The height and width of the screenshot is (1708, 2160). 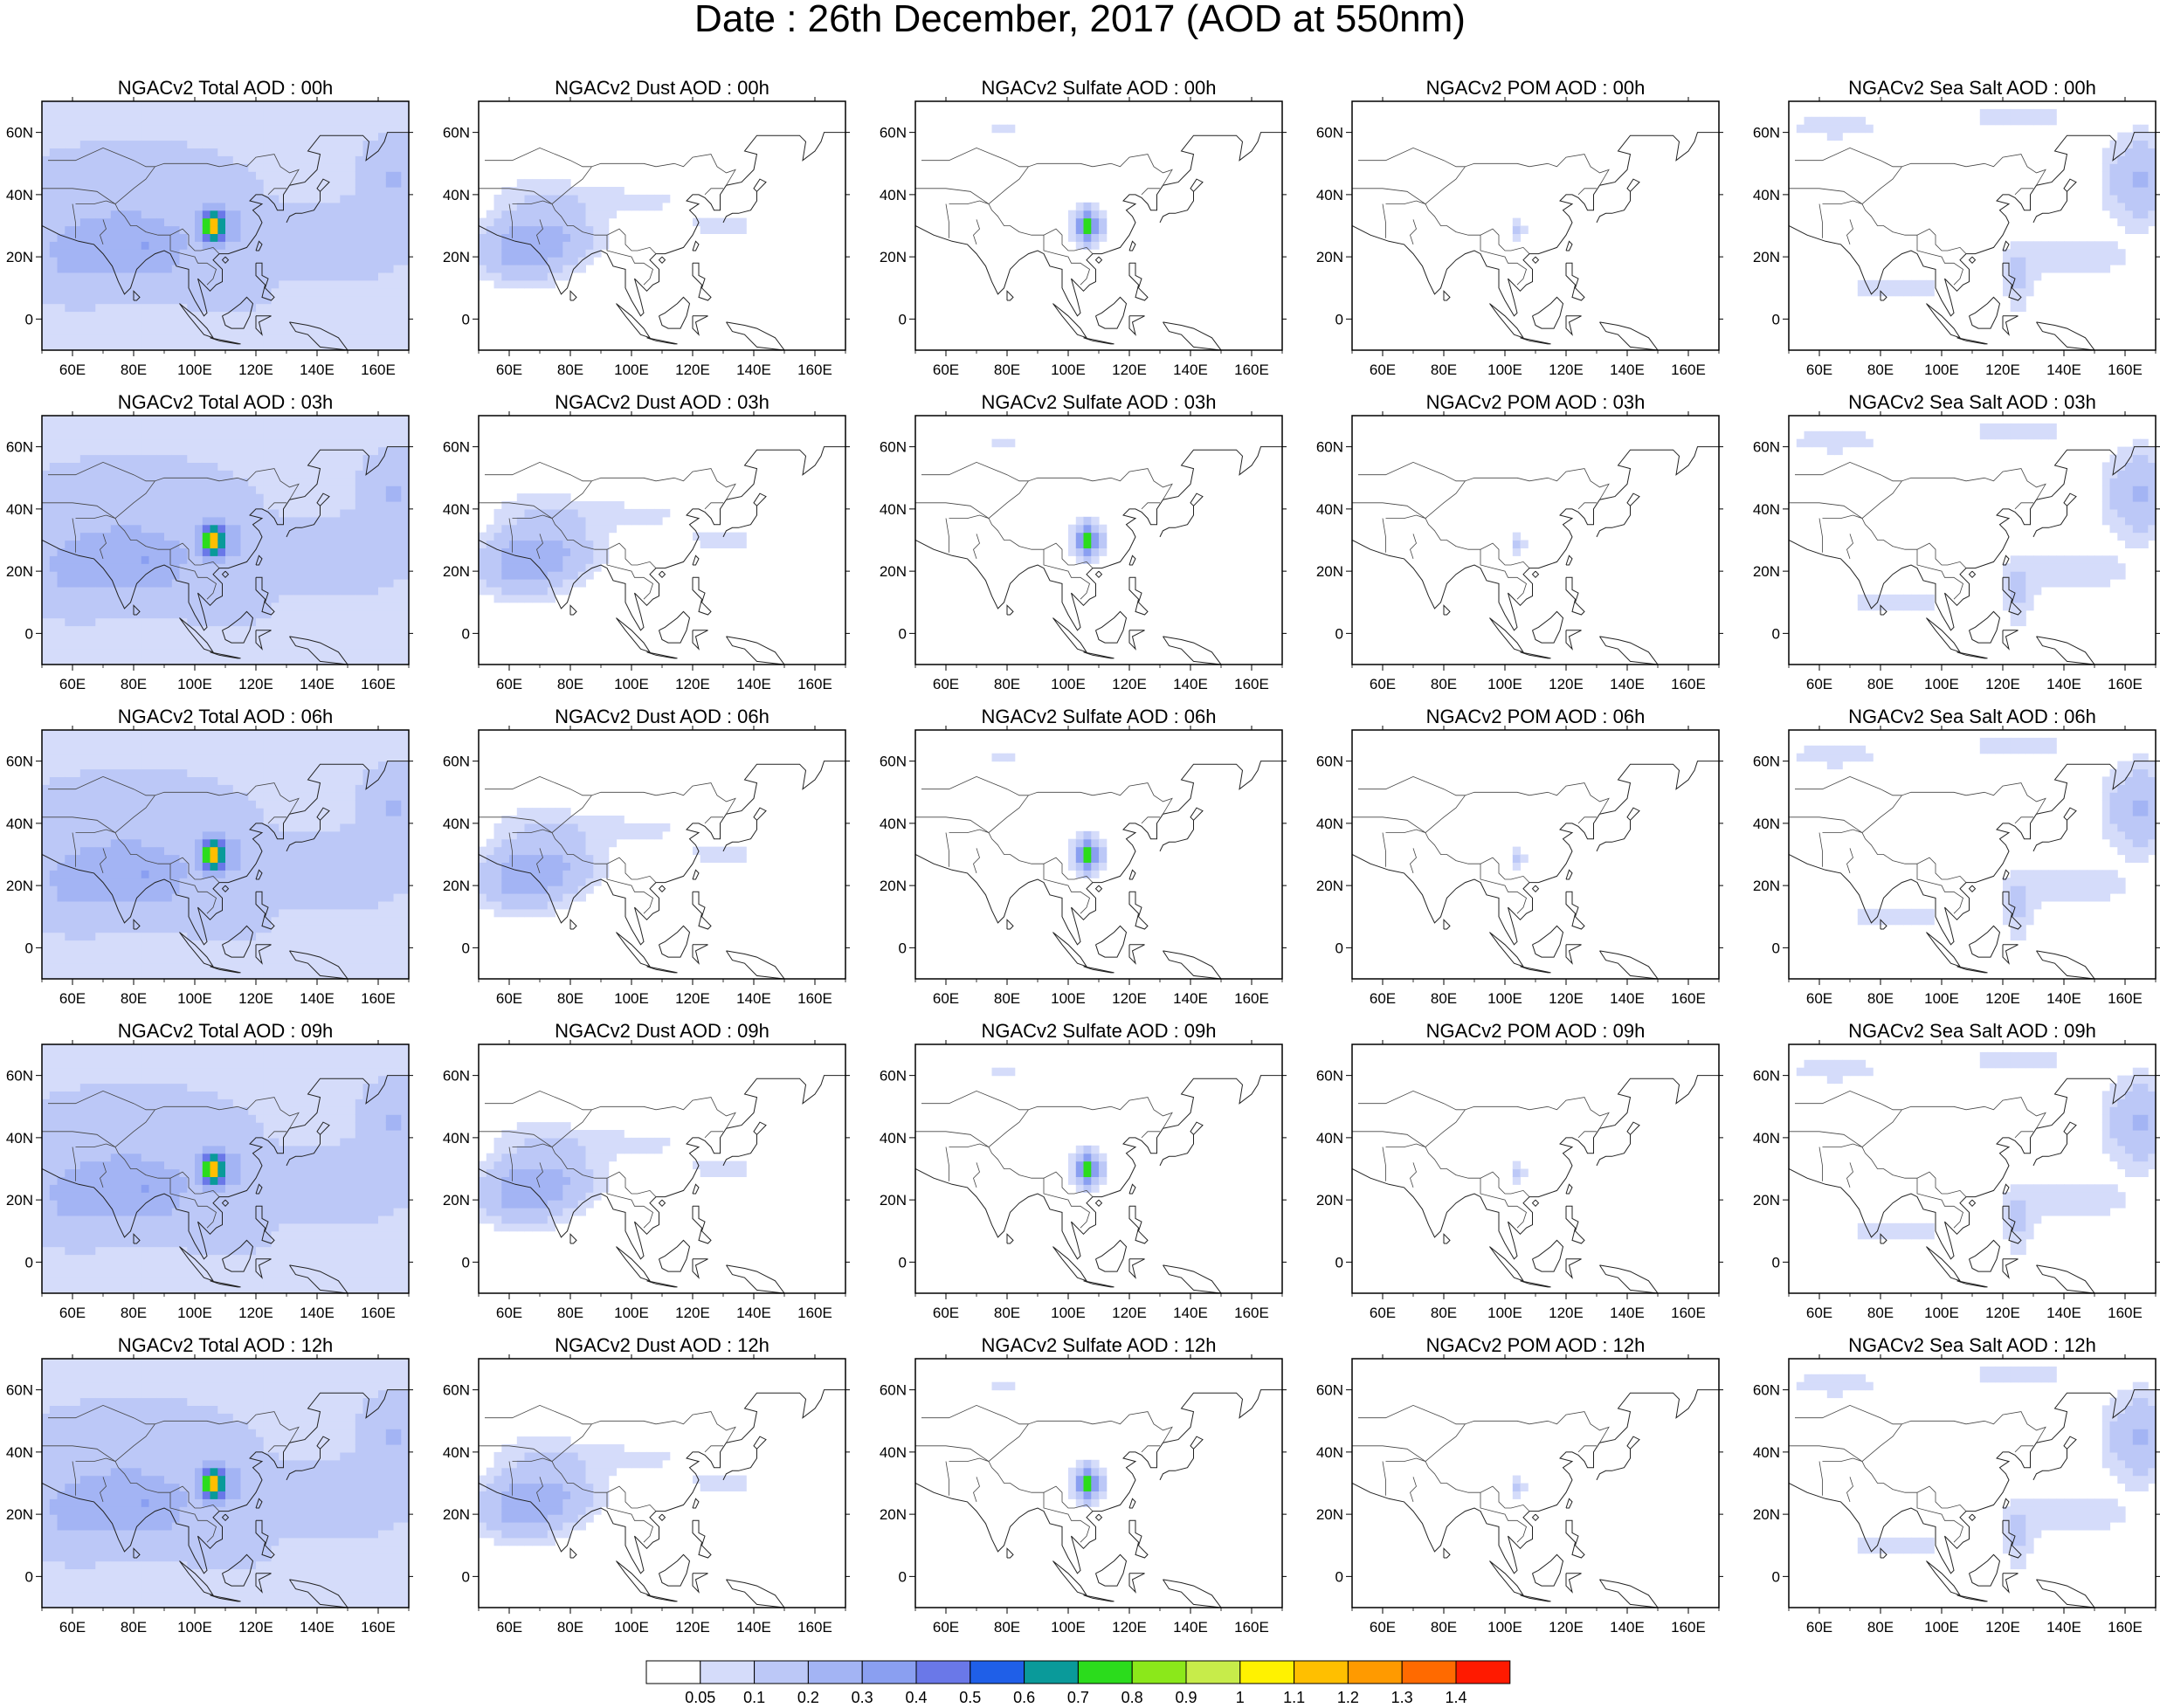 I want to click on panel-title: NGACv2 Sea Salt AOD : 12h, so click(x=1972, y=1345).